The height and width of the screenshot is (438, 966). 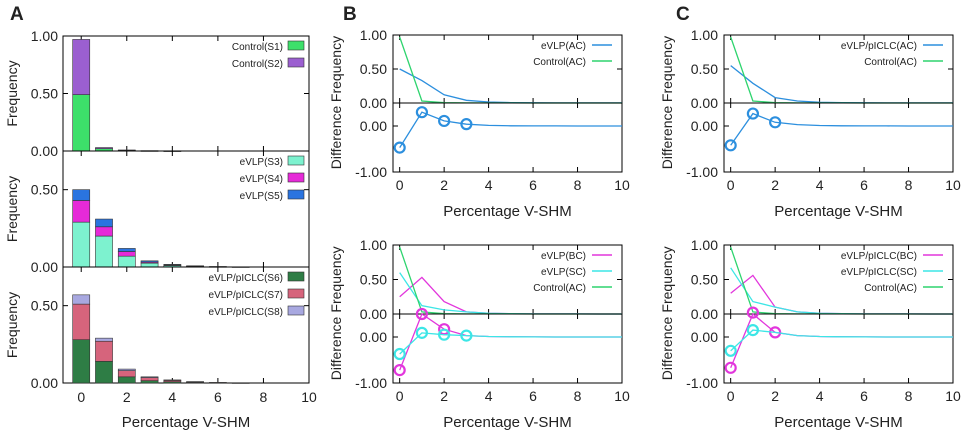 What do you see at coordinates (186, 93) in the screenshot?
I see `chart-A1` at bounding box center [186, 93].